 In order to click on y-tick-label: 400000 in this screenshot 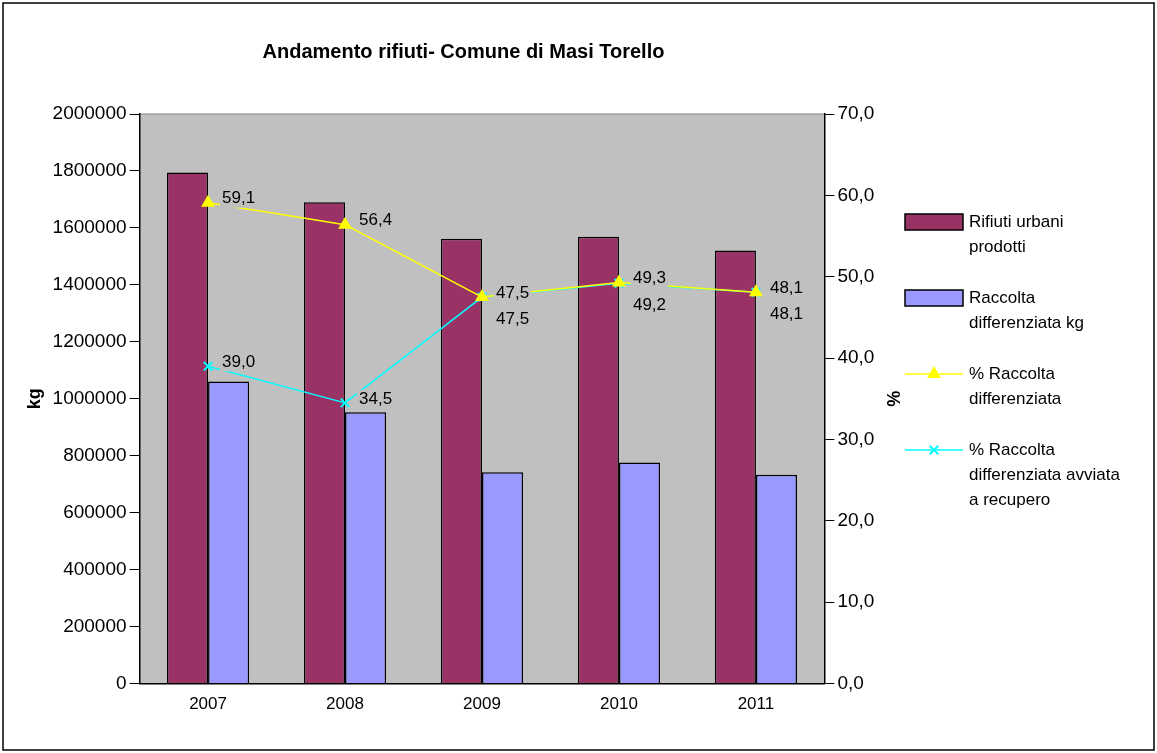, I will do `click(95, 568)`.